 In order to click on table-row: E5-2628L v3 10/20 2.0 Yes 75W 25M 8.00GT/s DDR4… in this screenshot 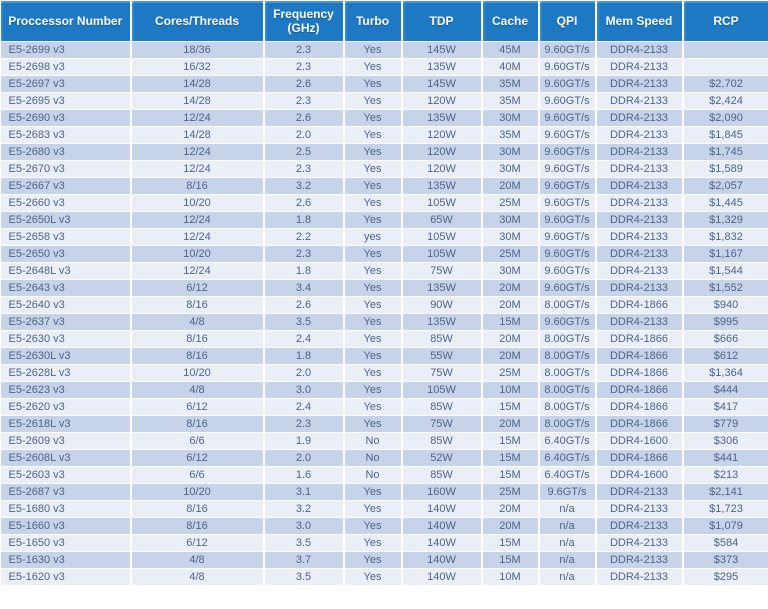, I will do `click(384, 373)`.